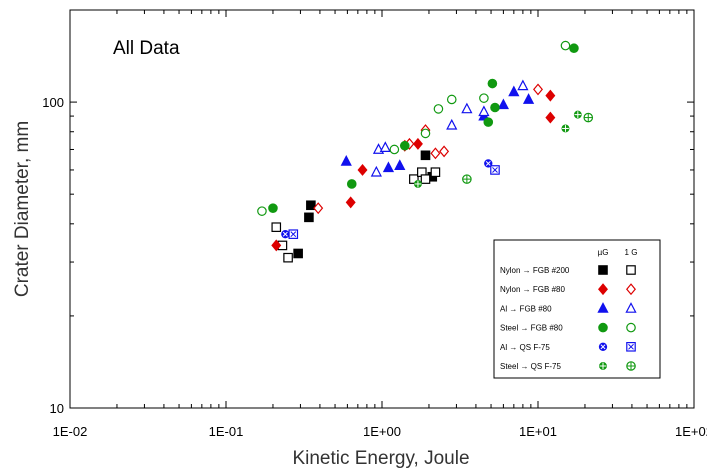 This screenshot has height=468, width=707. Describe the element at coordinates (526, 308) in the screenshot. I see `legend-label: Al → FGB #80` at that location.